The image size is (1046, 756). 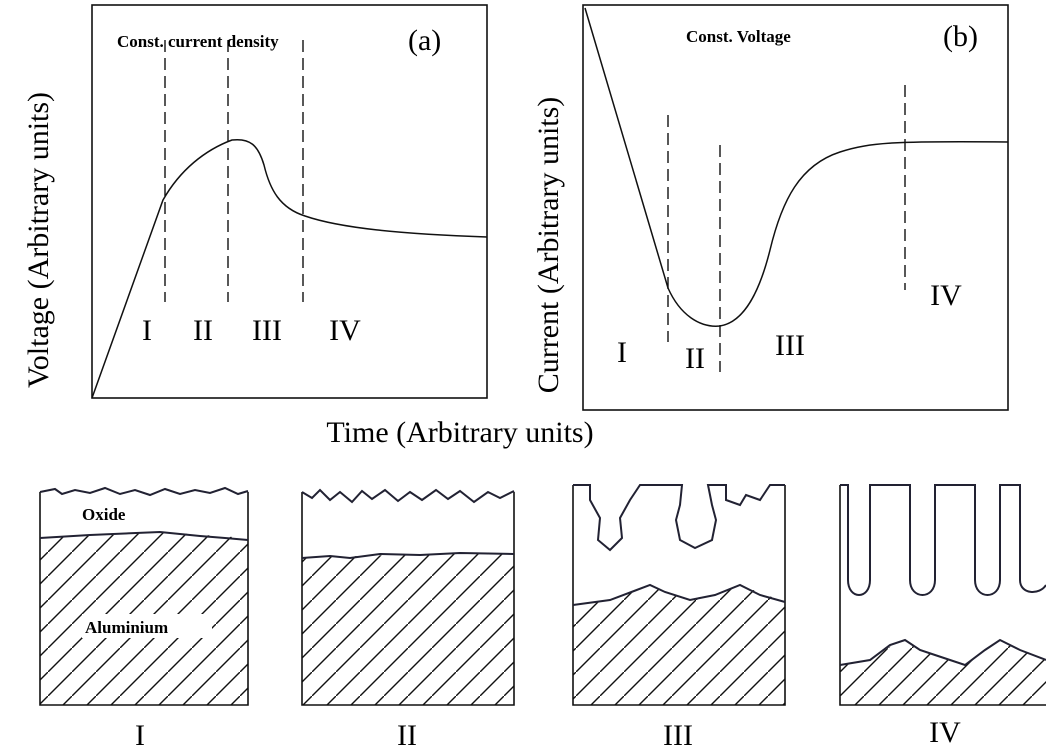 I want to click on voltage-curve, so click(x=289, y=268).